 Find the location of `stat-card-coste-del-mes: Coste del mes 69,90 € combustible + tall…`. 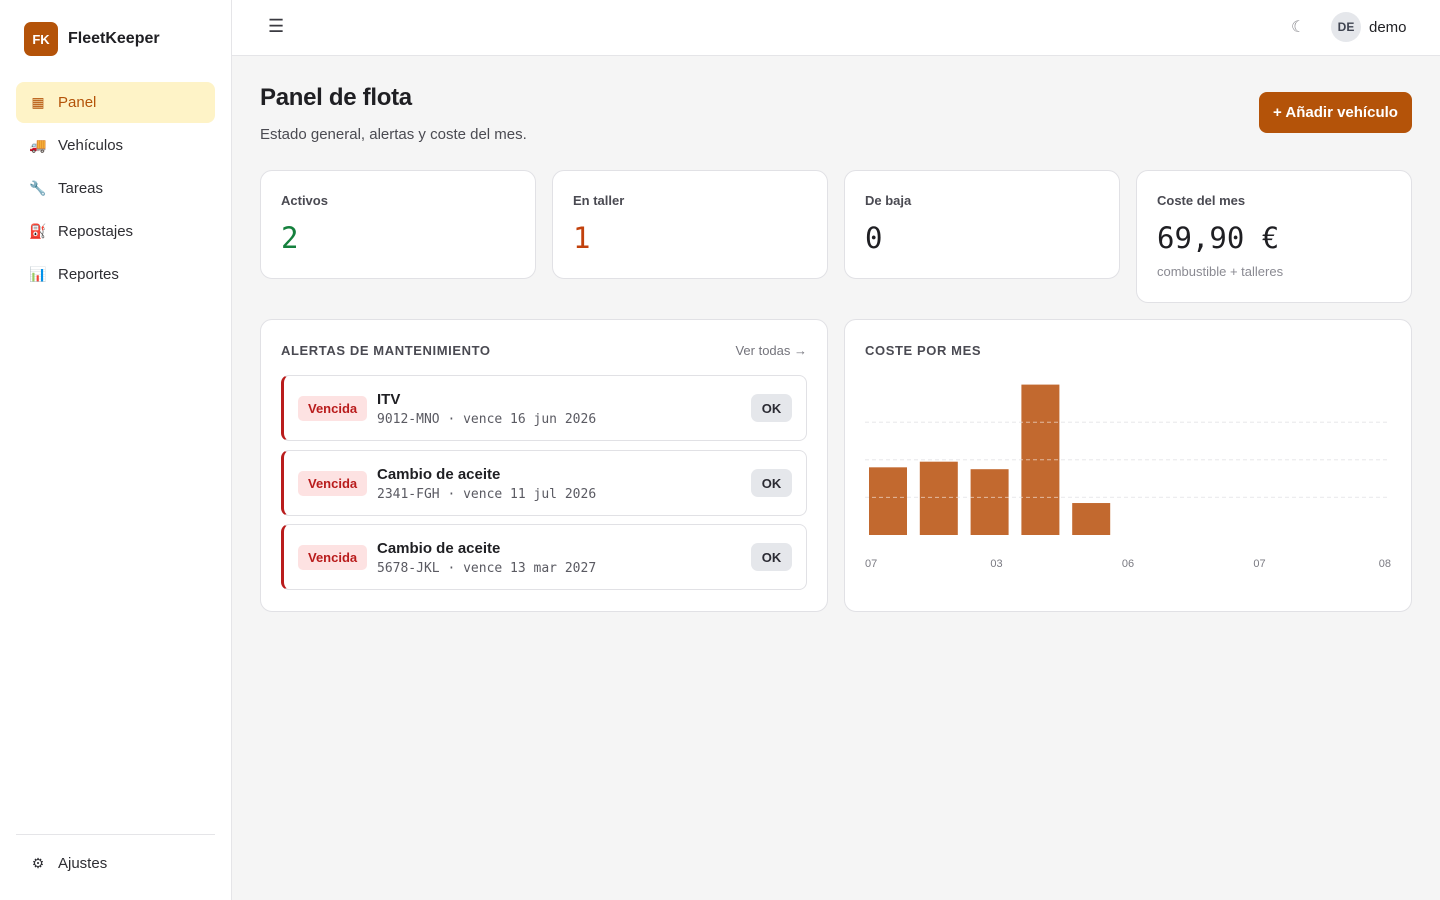

stat-card-coste-del-mes: Coste del mes 69,90 € combustible + tall… is located at coordinates (1274, 236).